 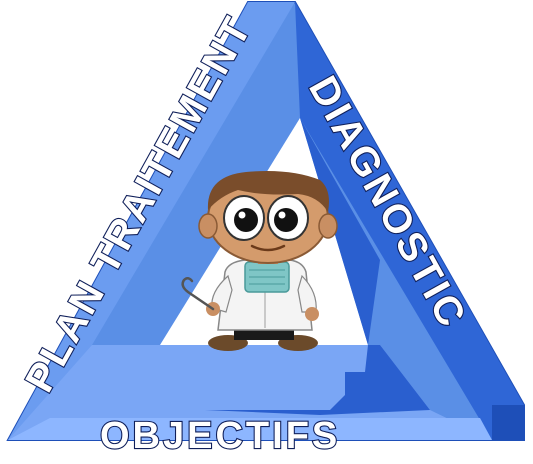 What do you see at coordinates (268, 191) in the screenshot?
I see `dentist-hair` at bounding box center [268, 191].